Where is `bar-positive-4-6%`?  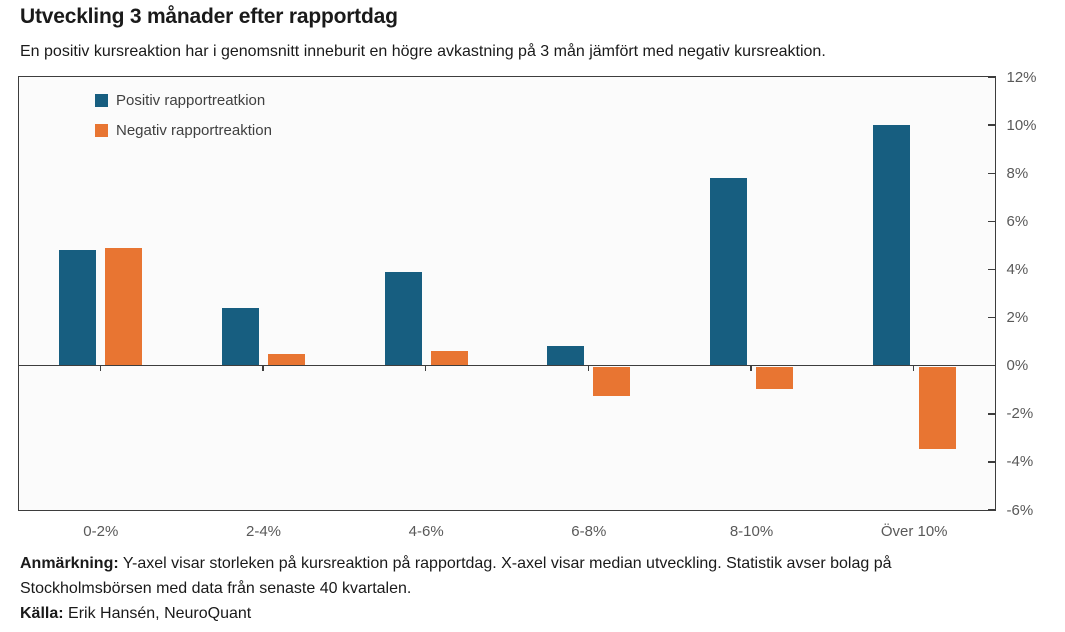 bar-positive-4-6% is located at coordinates (403, 318).